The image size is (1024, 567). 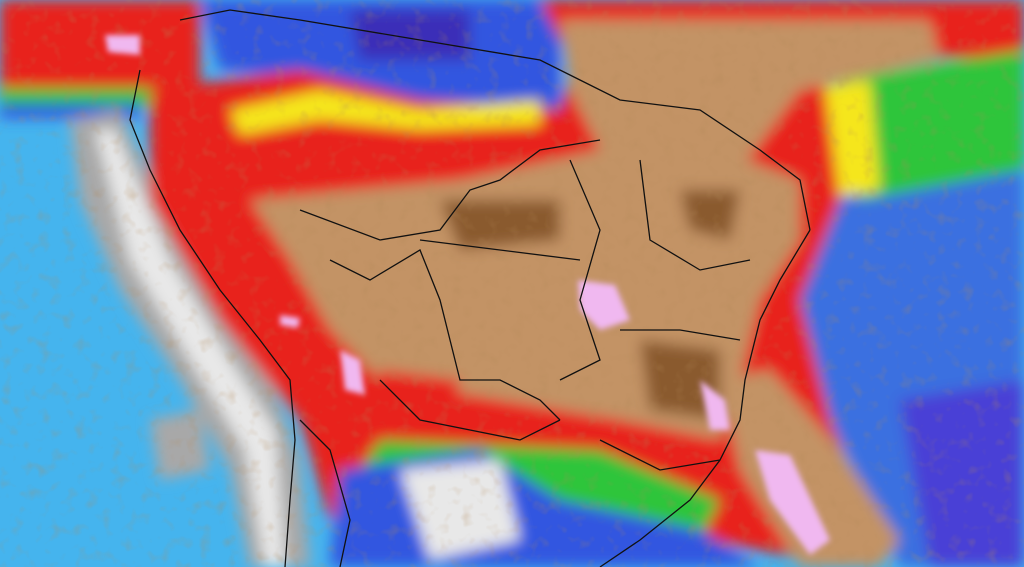 What do you see at coordinates (290, 321) in the screenshot?
I see `pink-patch-peru` at bounding box center [290, 321].